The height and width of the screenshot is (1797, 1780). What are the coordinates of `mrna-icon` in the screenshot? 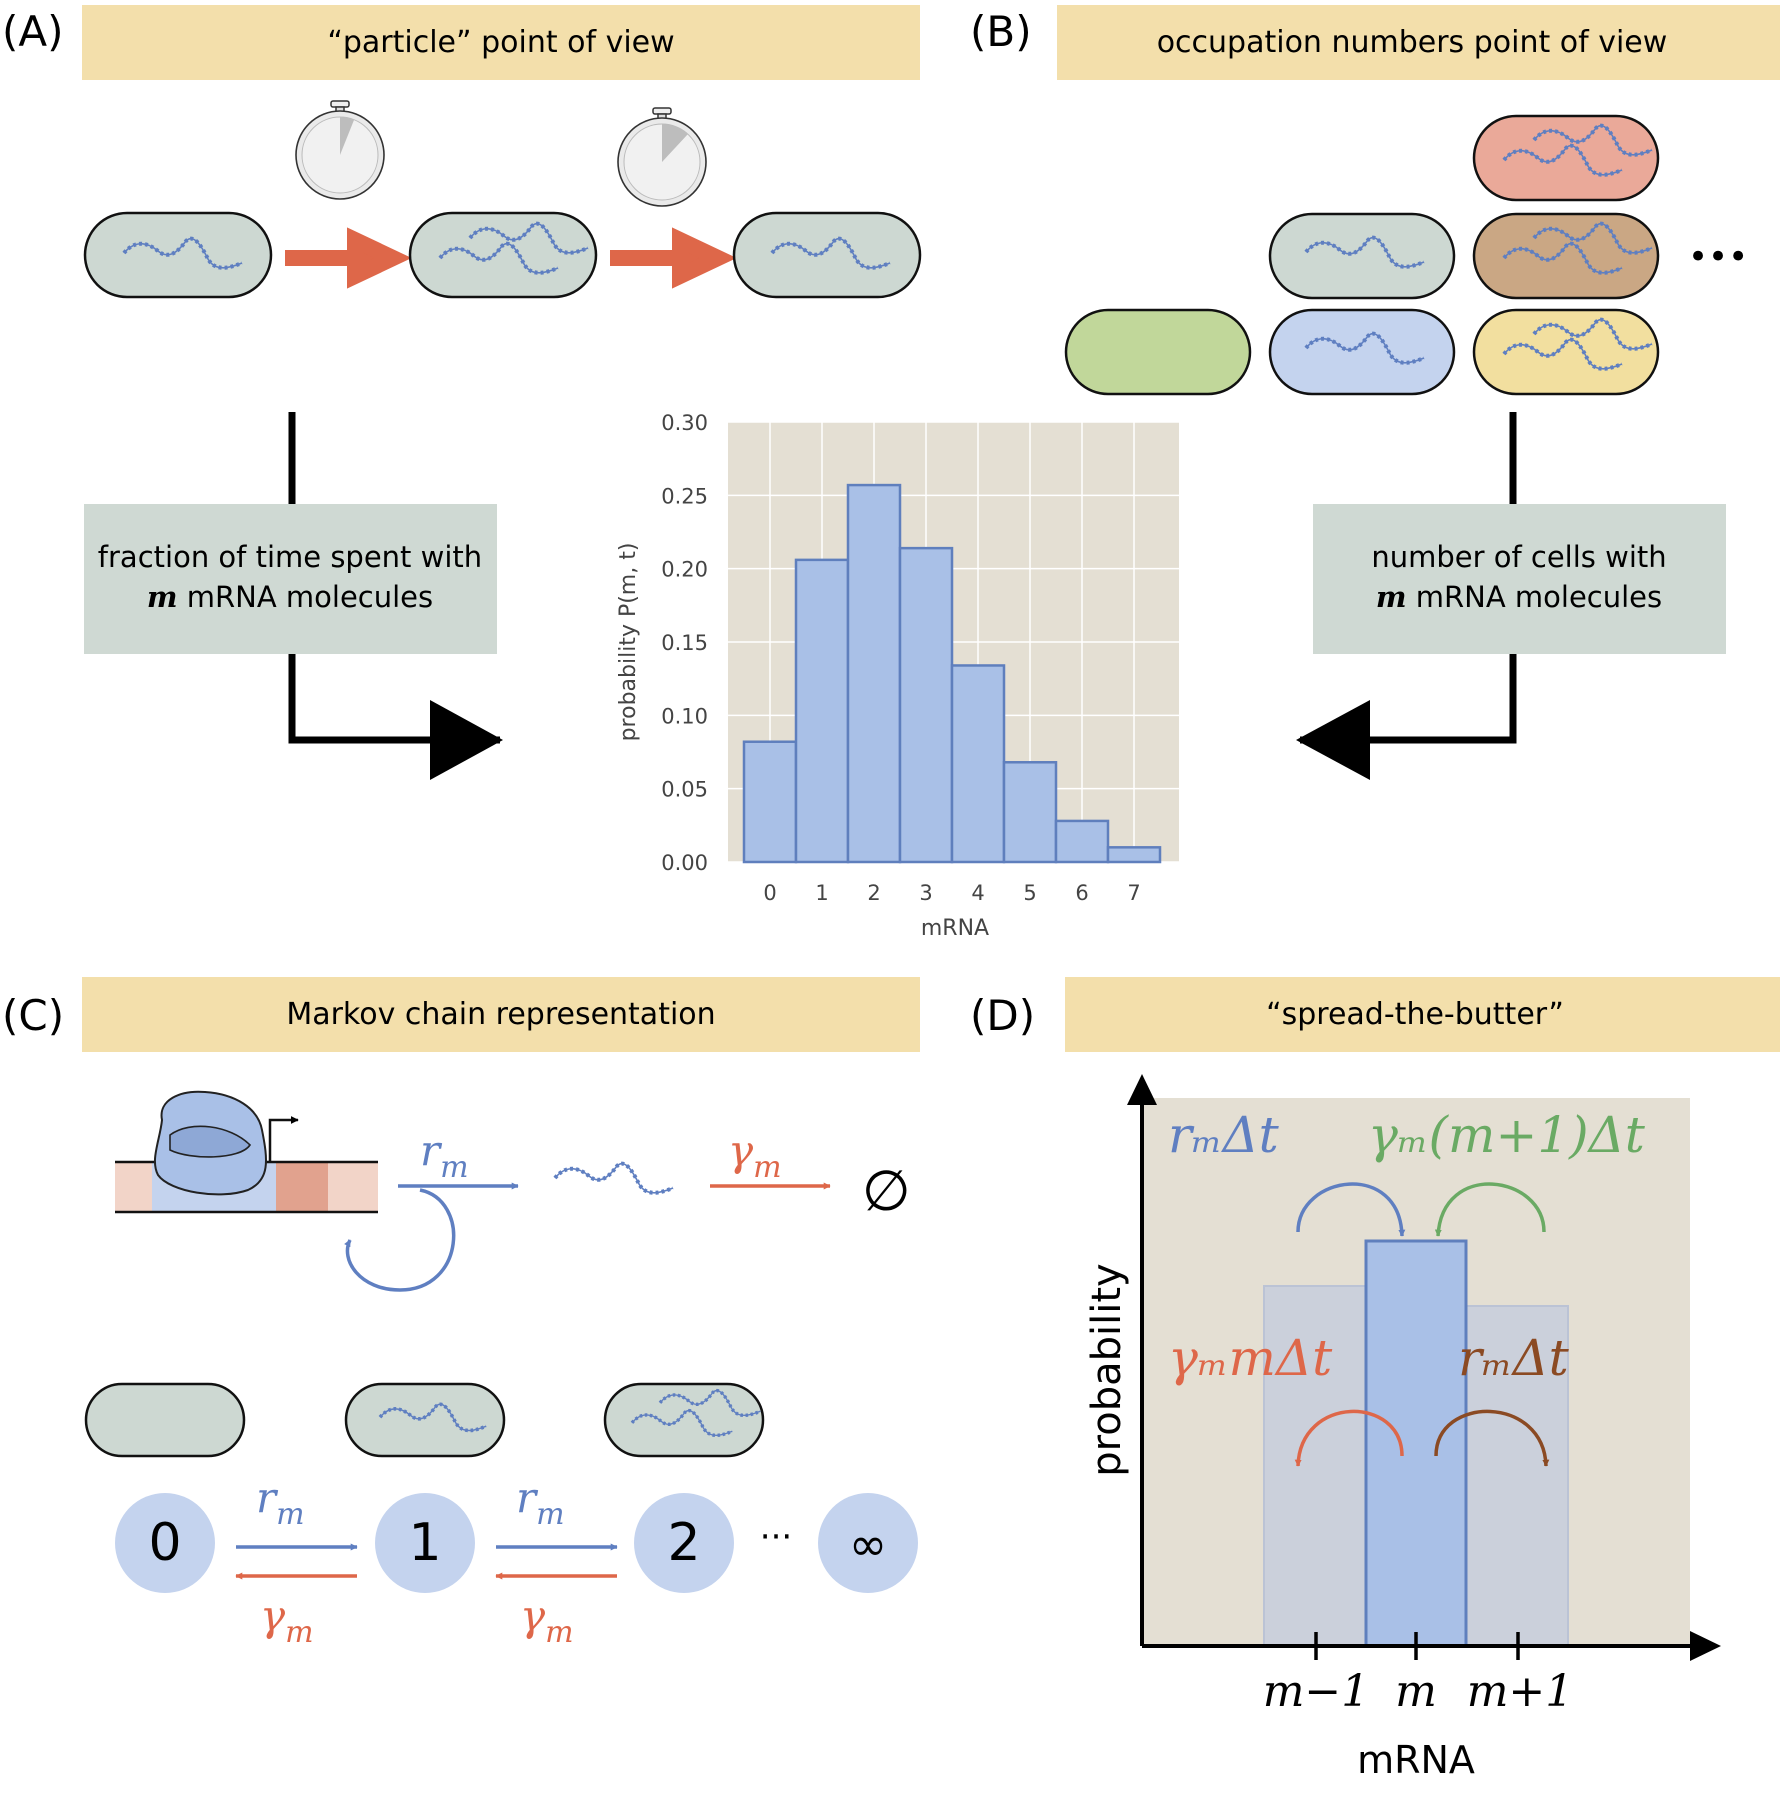 It's located at (614, 1178).